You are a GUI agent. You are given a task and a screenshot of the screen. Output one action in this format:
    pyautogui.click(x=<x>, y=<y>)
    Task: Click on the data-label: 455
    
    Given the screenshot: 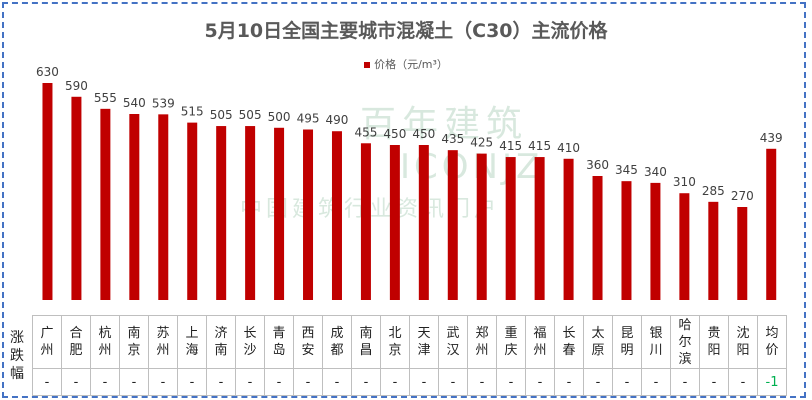 What is the action you would take?
    pyautogui.click(x=365, y=132)
    